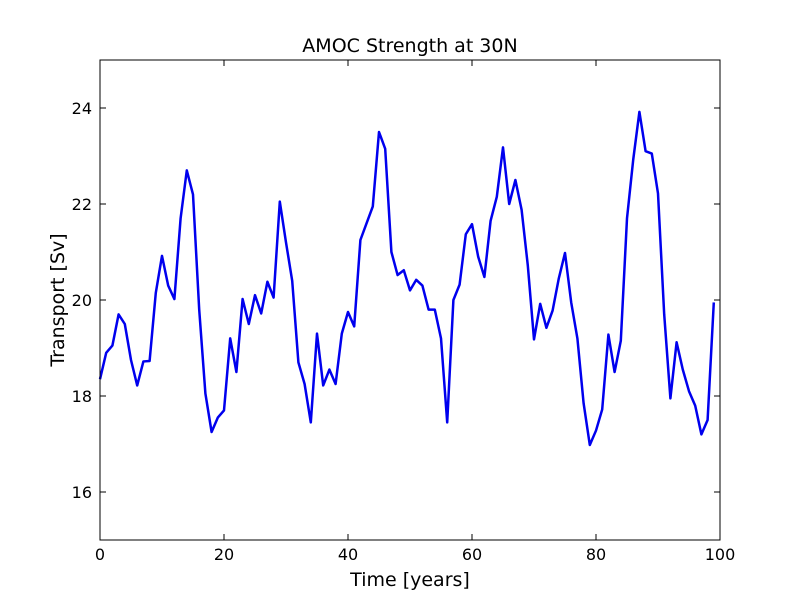 The height and width of the screenshot is (600, 800). I want to click on x-tick-label: 20, so click(224, 554).